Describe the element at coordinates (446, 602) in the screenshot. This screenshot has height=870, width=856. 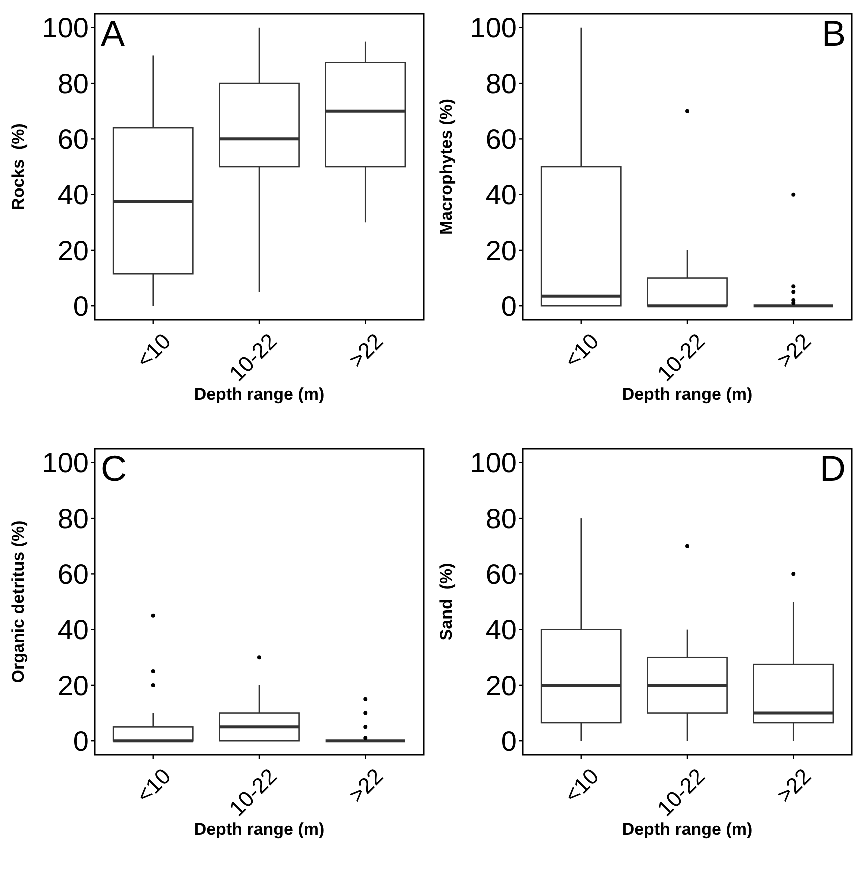
I see `y-axis-title: Sand (%)` at that location.